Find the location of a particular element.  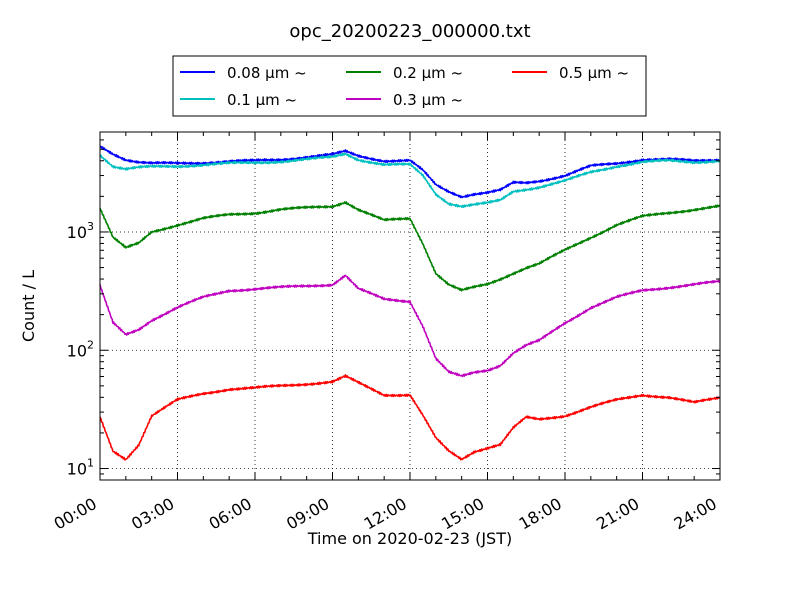

x-tick-label: 03:00 is located at coordinates (152, 514).